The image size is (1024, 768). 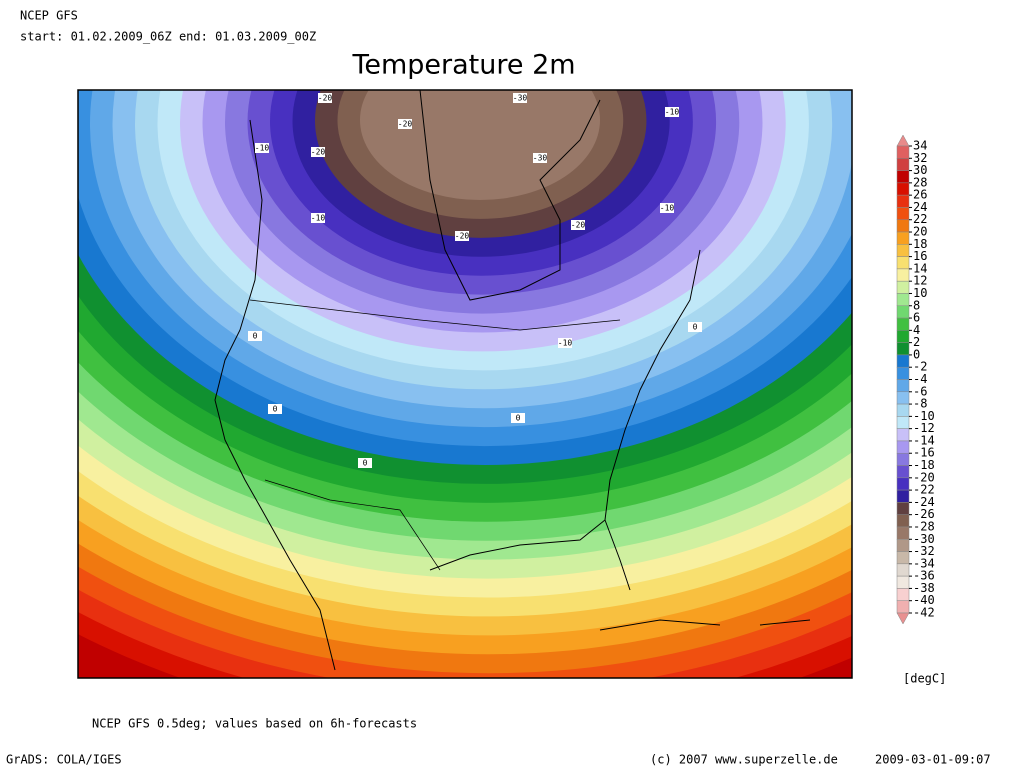 What do you see at coordinates (916, 305) in the screenshot?
I see `colorbar-label: 8` at bounding box center [916, 305].